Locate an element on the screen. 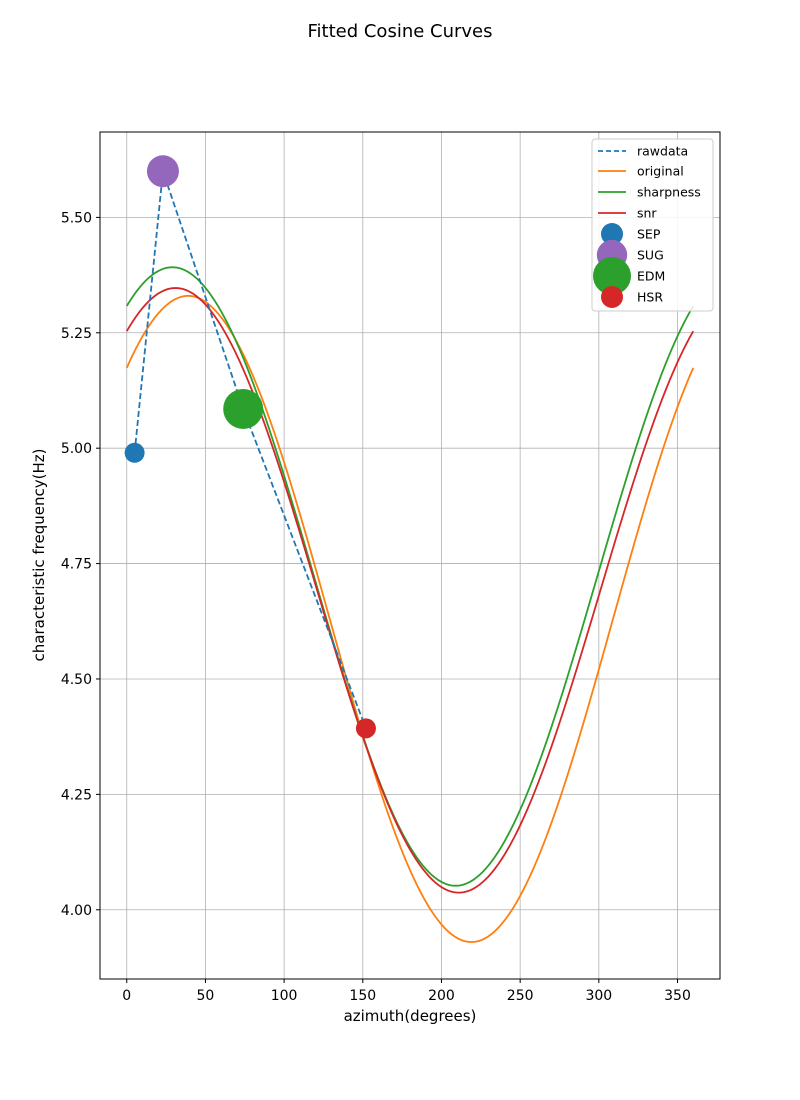 The width and height of the screenshot is (800, 1100). legend-swatch-EDM is located at coordinates (612, 276).